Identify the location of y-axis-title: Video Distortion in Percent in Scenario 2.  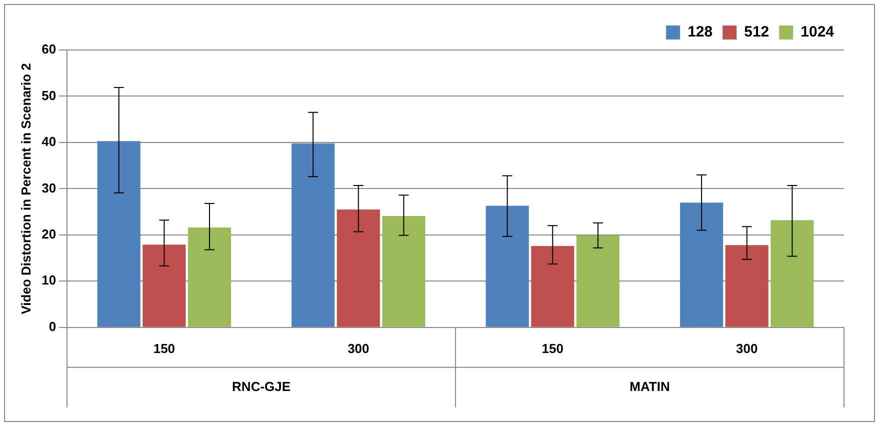
(26, 188).